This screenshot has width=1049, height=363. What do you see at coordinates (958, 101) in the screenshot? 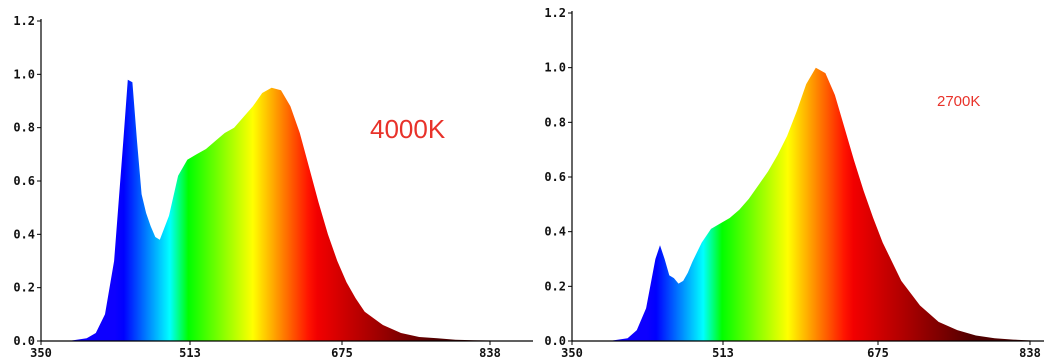
I see `cct-annotation: 2700K` at bounding box center [958, 101].